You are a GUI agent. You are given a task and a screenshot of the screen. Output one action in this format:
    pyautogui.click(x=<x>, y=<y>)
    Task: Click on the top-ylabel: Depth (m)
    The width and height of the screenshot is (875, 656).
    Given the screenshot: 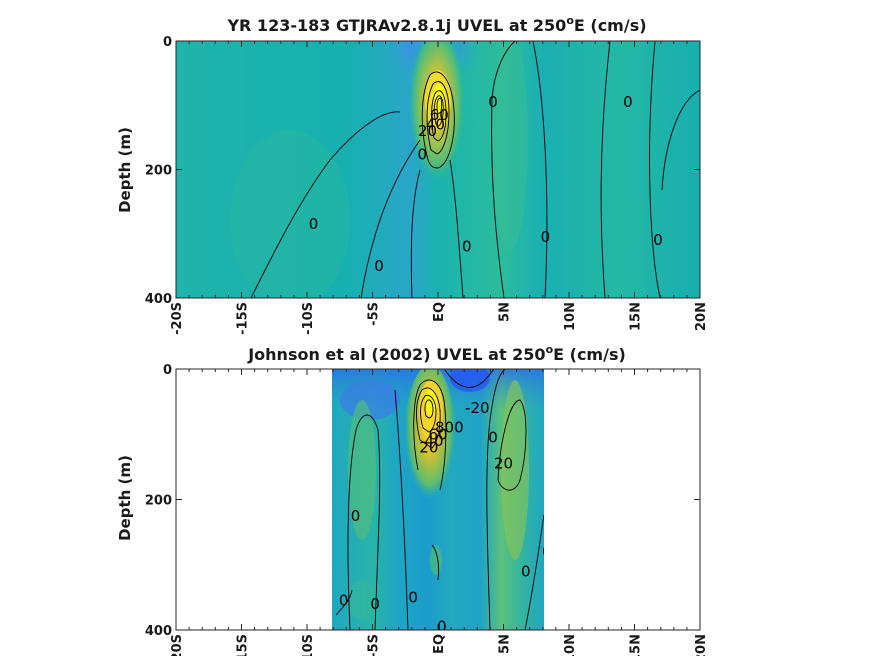 What is the action you would take?
    pyautogui.click(x=125, y=170)
    